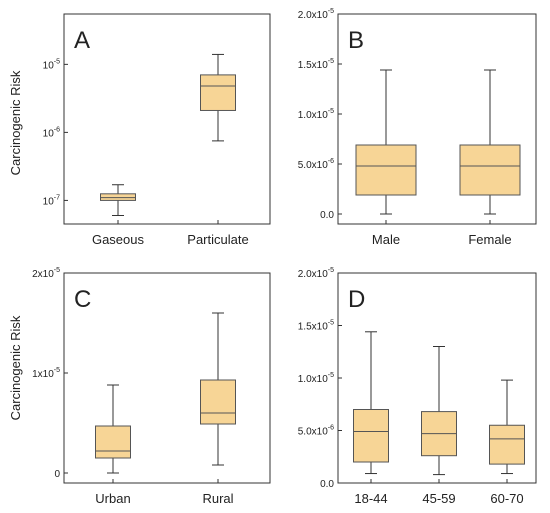  What do you see at coordinates (118, 239) in the screenshot?
I see `panel-a-category-label: Gaseous` at bounding box center [118, 239].